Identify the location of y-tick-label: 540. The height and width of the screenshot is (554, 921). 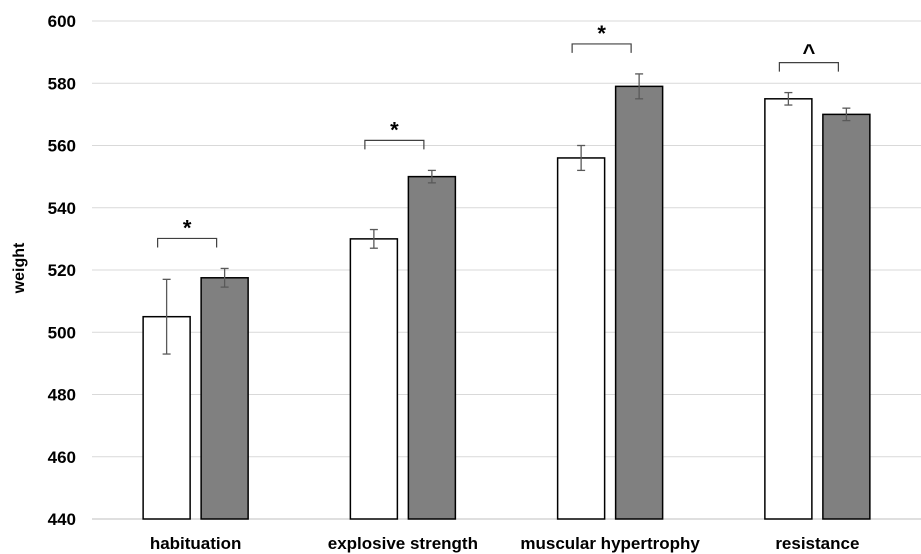
(62, 208).